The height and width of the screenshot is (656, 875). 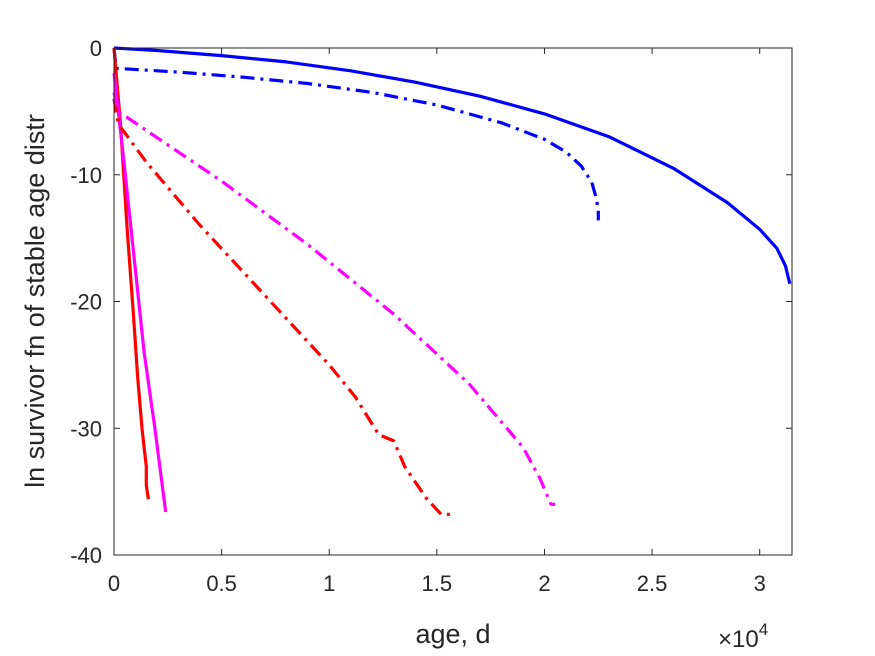 What do you see at coordinates (35, 301) in the screenshot?
I see `y-axis-label: ln survivor fn of stable age distr` at bounding box center [35, 301].